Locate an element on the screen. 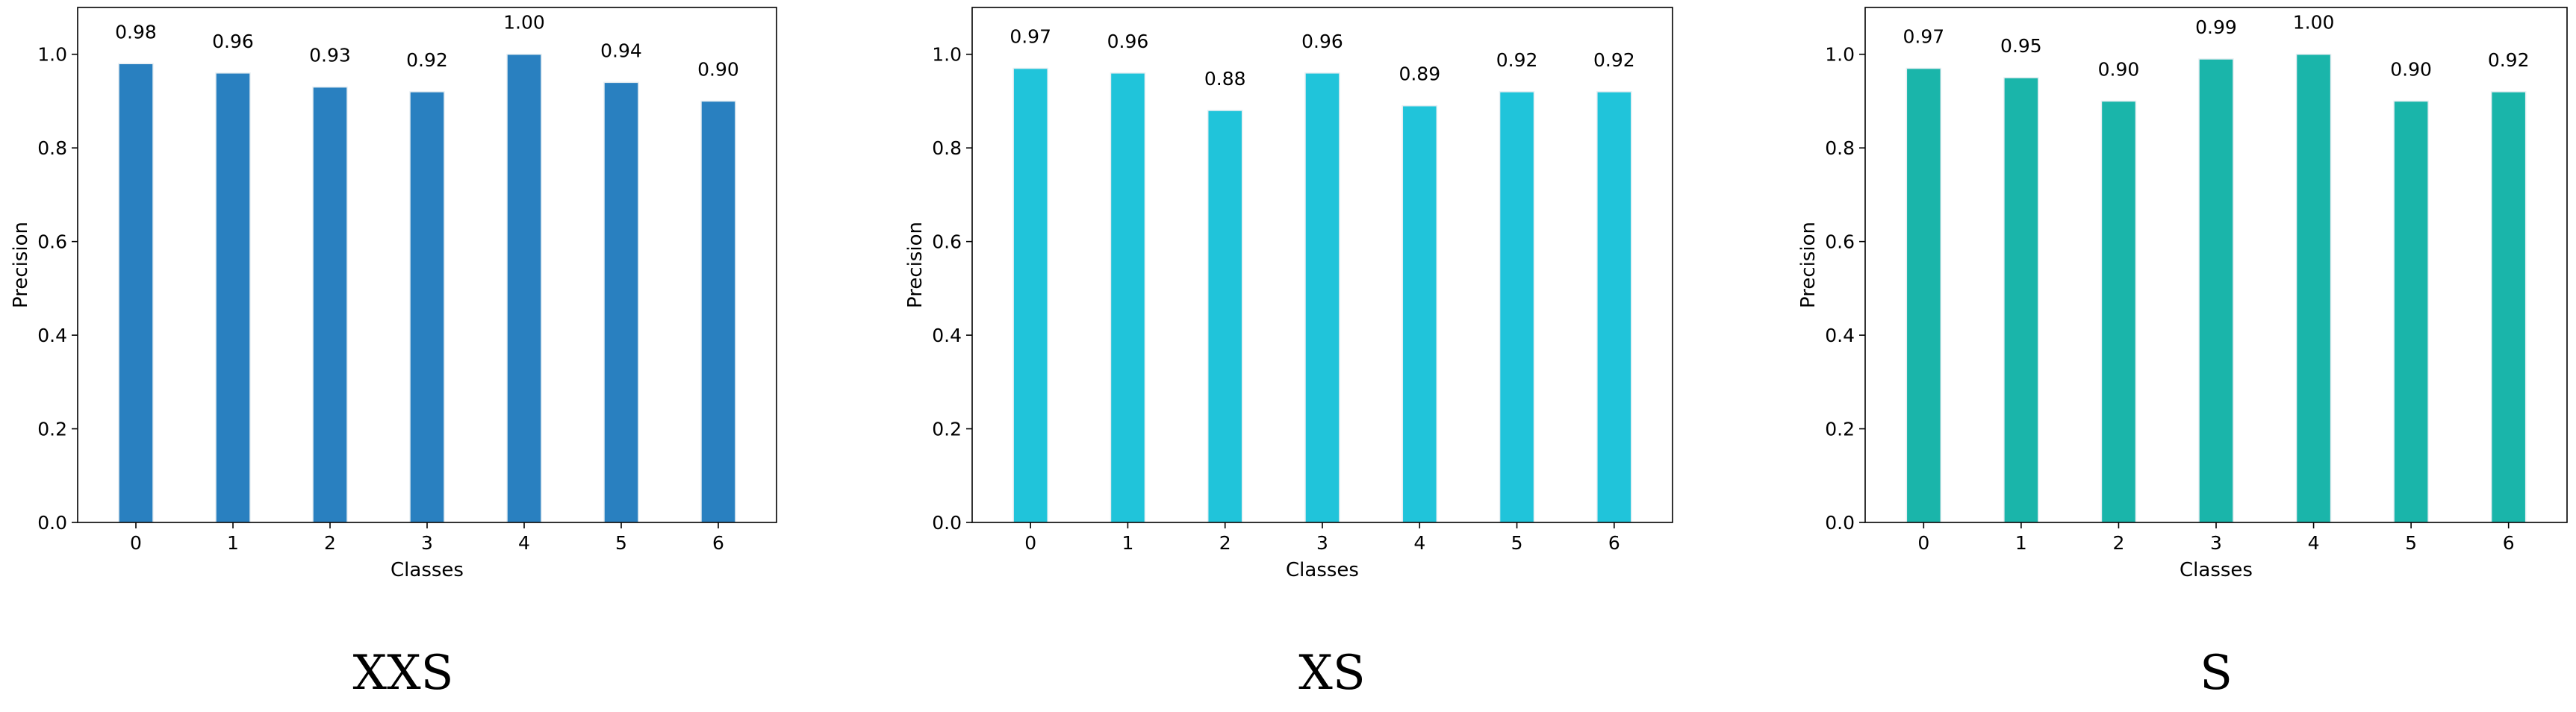 The image size is (2576, 712). bar-value-label: 0.94 is located at coordinates (621, 50).